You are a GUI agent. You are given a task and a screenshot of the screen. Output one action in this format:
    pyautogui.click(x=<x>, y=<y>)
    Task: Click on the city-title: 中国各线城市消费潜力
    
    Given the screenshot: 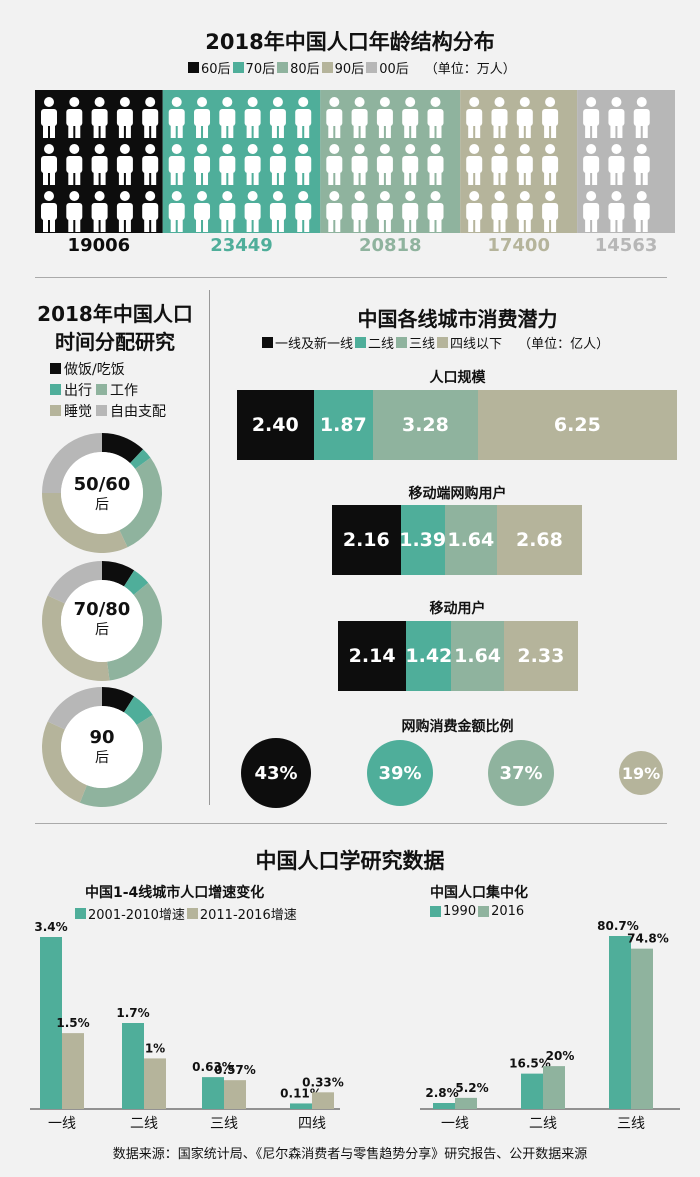 What is the action you would take?
    pyautogui.click(x=457, y=319)
    